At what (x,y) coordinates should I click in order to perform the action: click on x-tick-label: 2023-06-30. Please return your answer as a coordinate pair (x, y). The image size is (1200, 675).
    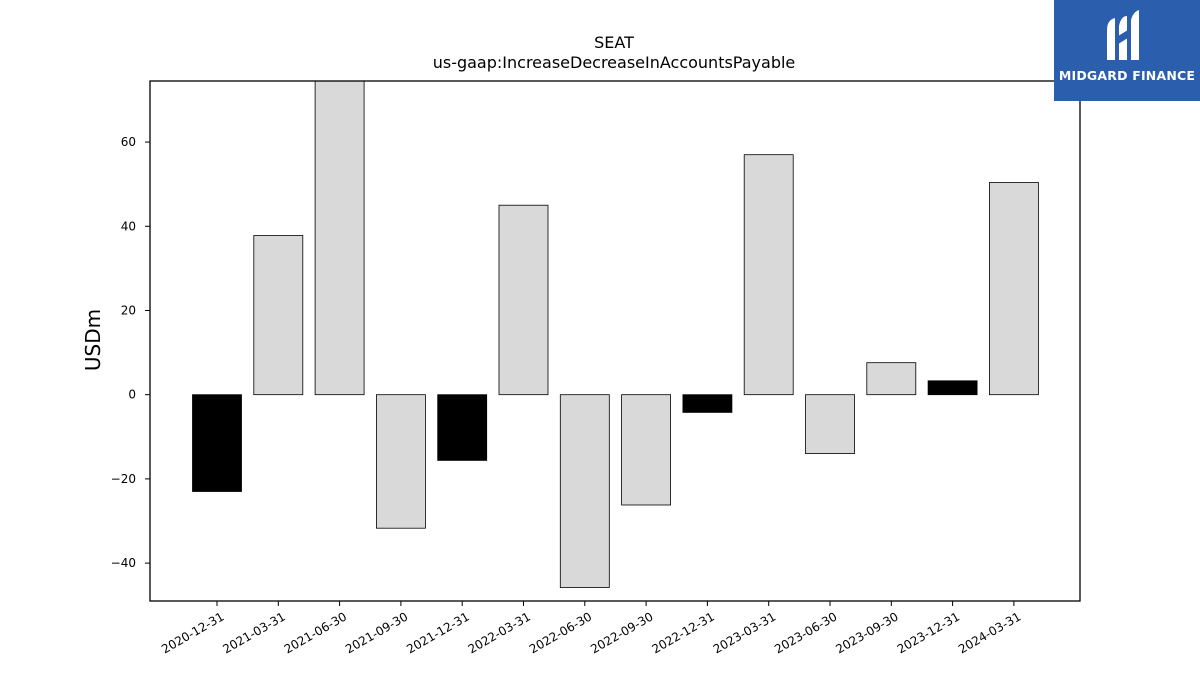
    Looking at the image, I should click on (805, 632).